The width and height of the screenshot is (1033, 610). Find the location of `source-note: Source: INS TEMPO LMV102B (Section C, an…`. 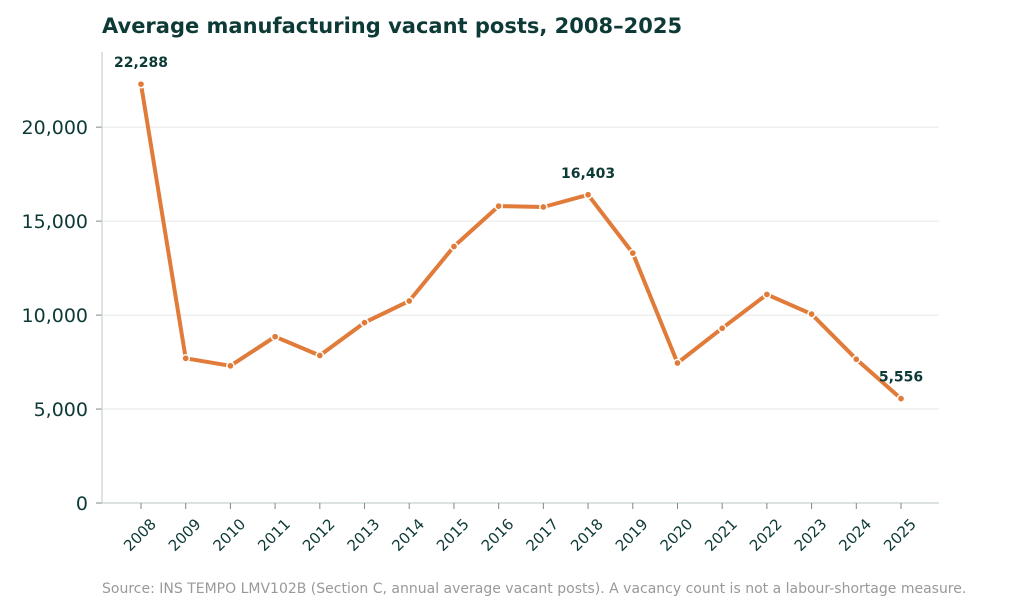

source-note: Source: INS TEMPO LMV102B (Section C, an… is located at coordinates (534, 589).